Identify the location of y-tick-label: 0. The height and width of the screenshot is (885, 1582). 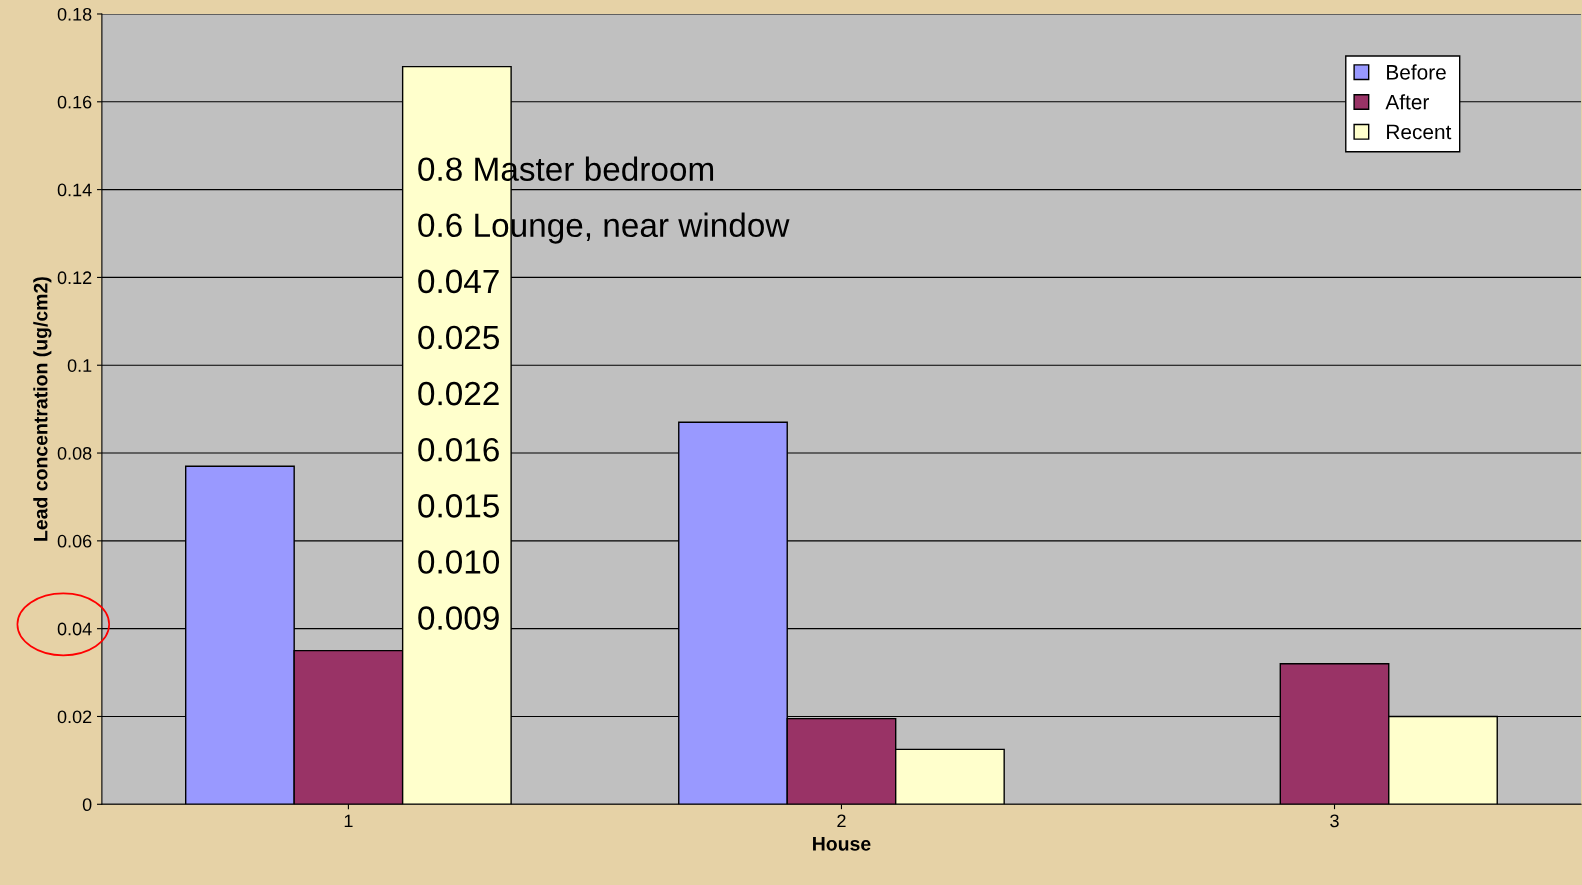
(87, 805).